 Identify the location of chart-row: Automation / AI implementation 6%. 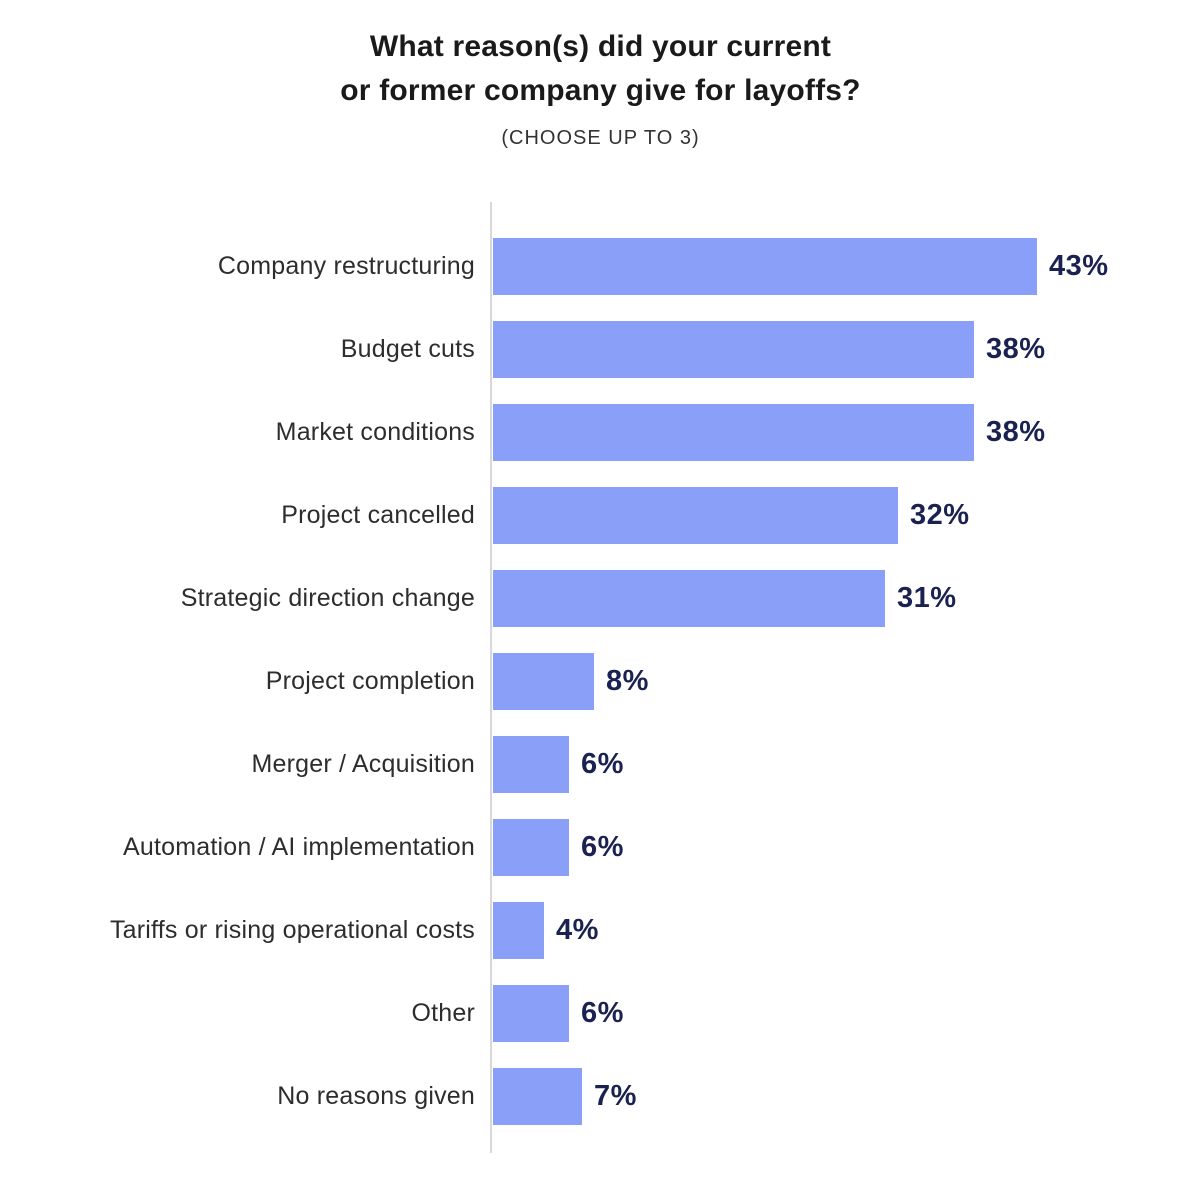
(600, 847).